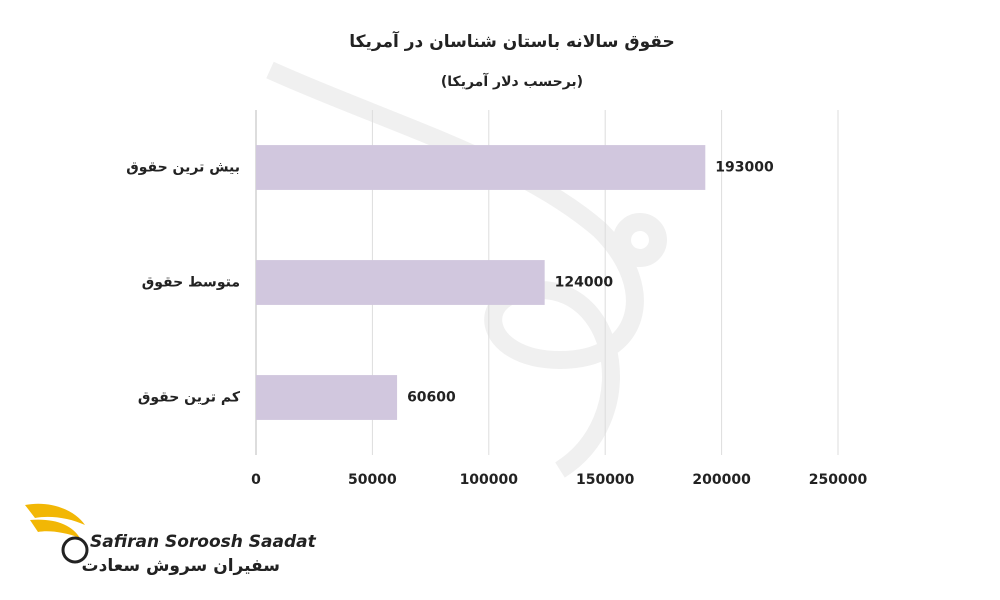 This screenshot has height=600, width=1000. Describe the element at coordinates (75, 550) in the screenshot. I see `logo-mark` at that location.